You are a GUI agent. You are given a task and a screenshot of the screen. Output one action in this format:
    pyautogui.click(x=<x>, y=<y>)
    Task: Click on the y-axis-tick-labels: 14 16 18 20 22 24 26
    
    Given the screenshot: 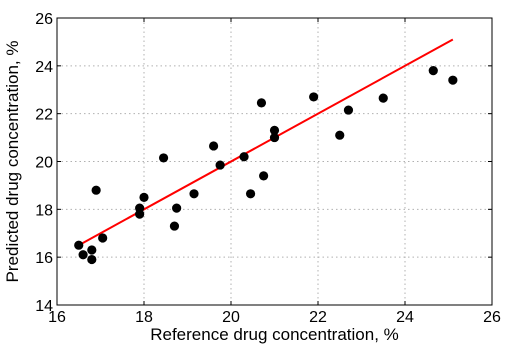 What is the action you would take?
    pyautogui.click(x=44, y=163)
    